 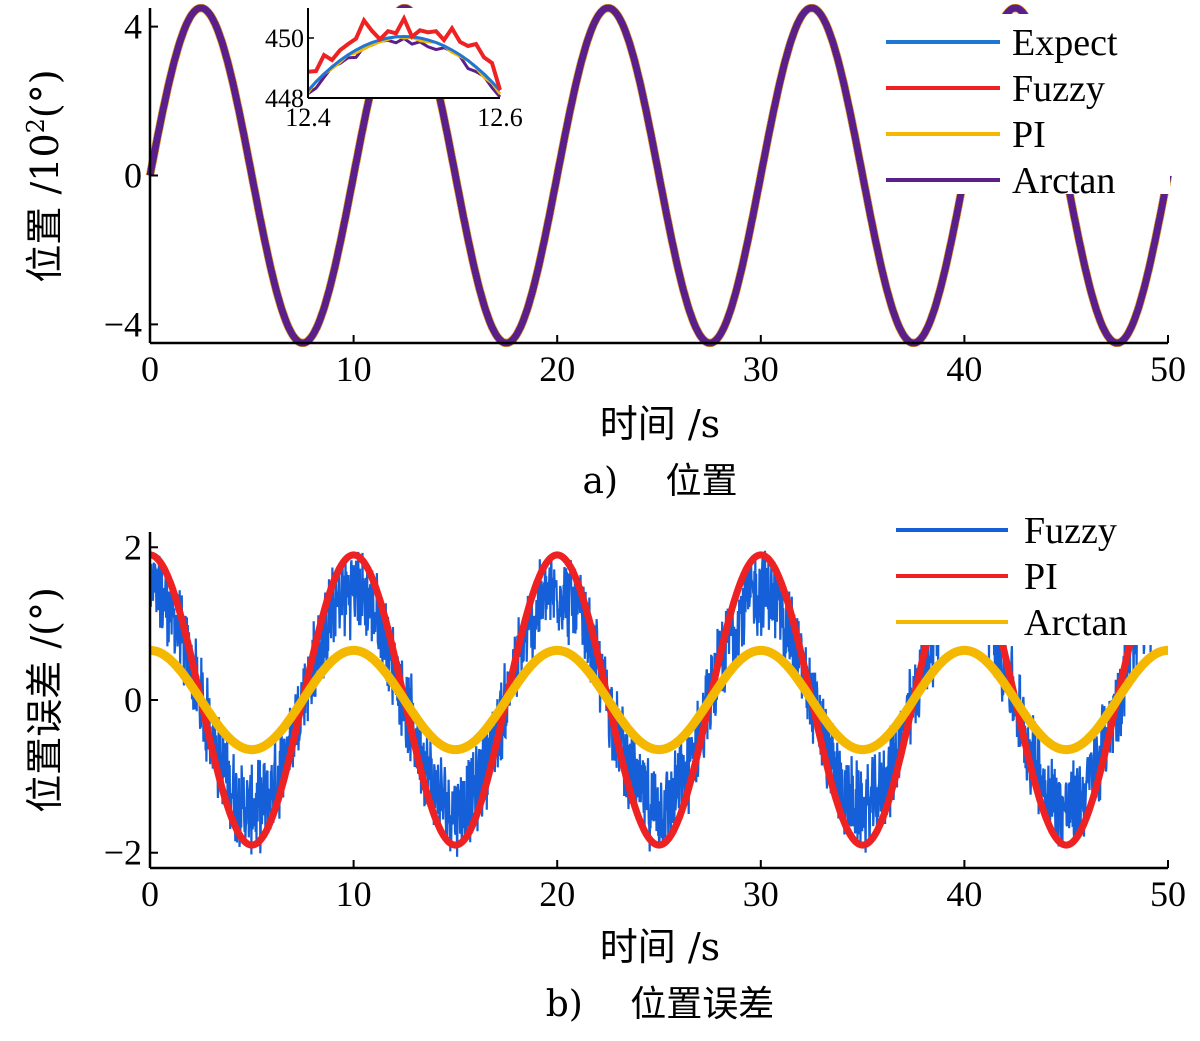 What do you see at coordinates (660, 424) in the screenshot?
I see `top-x-label: 时间 /s` at bounding box center [660, 424].